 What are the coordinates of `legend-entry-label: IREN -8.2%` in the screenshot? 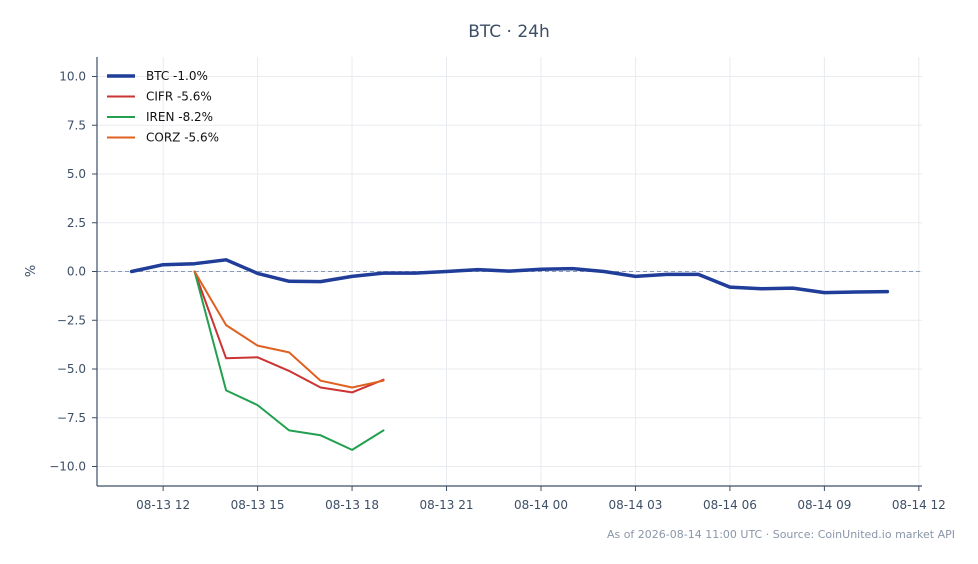 It's located at (179, 117).